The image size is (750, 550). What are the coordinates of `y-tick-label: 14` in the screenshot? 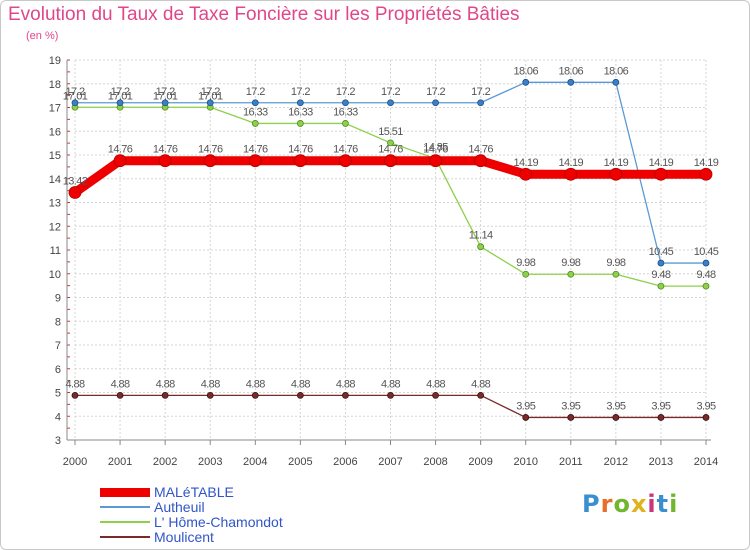 It's located at (55, 180).